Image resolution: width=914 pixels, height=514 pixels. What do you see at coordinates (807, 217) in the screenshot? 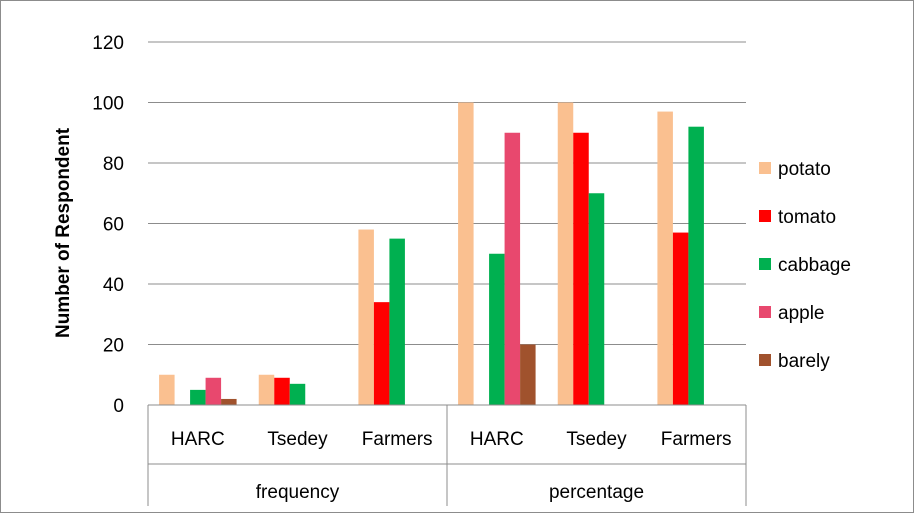
I see `legend-label-tomato: tomato` at bounding box center [807, 217].